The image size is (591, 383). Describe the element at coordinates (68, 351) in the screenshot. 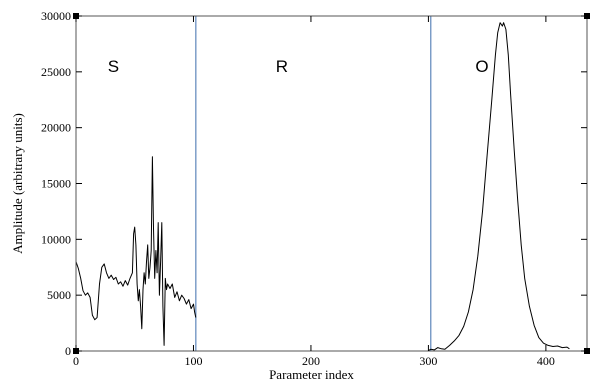

I see `y-tick-label: 0` at that location.